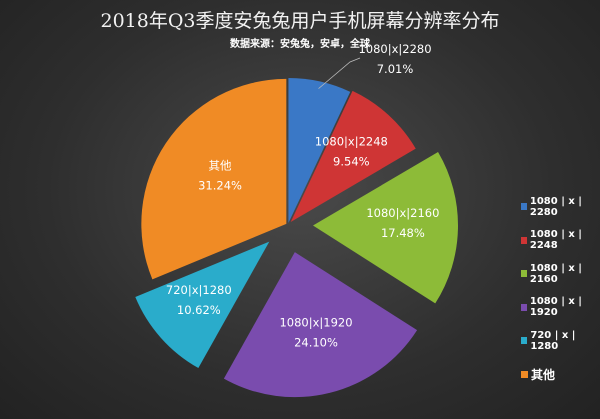 This screenshot has width=600, height=419. What do you see at coordinates (339, 73) in the screenshot?
I see `leader-line` at bounding box center [339, 73].